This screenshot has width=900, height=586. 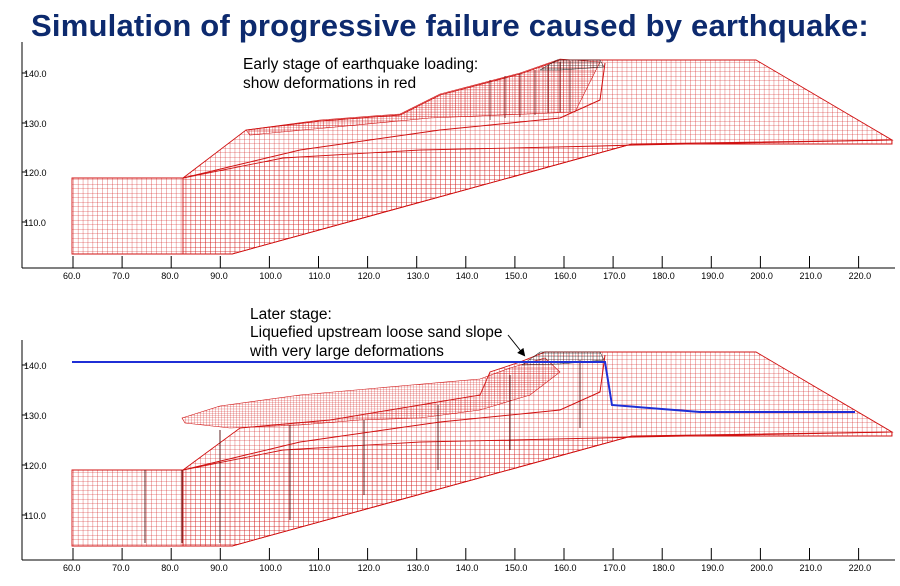 What do you see at coordinates (346, 351) in the screenshot?
I see `annotation-line: with very large deformations` at bounding box center [346, 351].